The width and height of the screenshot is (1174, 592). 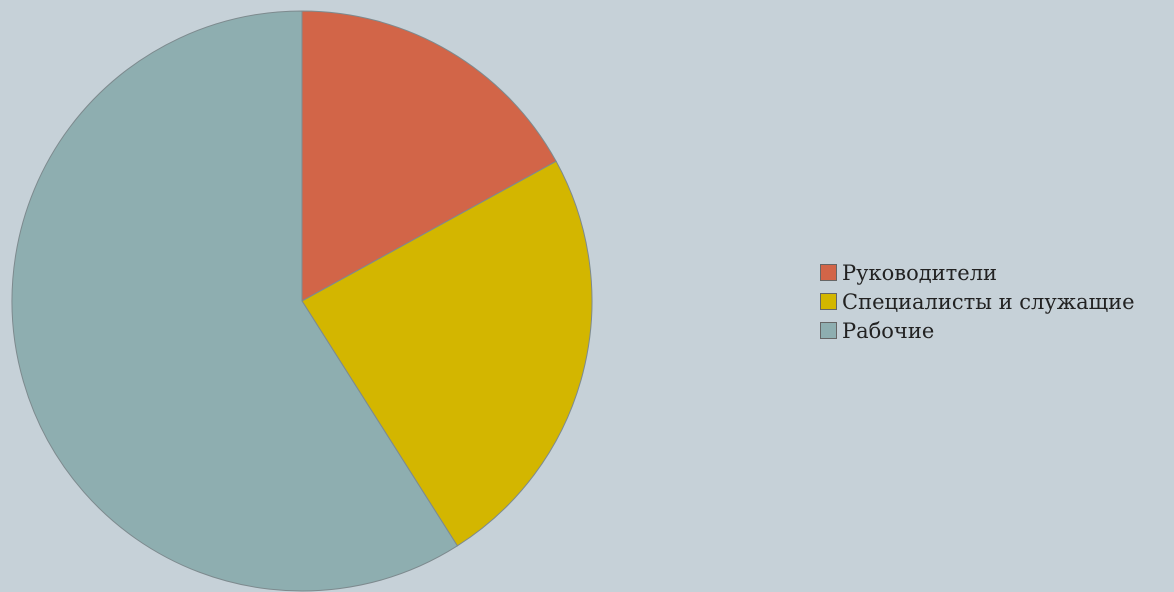 What do you see at coordinates (888, 330) in the screenshot?
I see `legend-label: Рабочие` at bounding box center [888, 330].